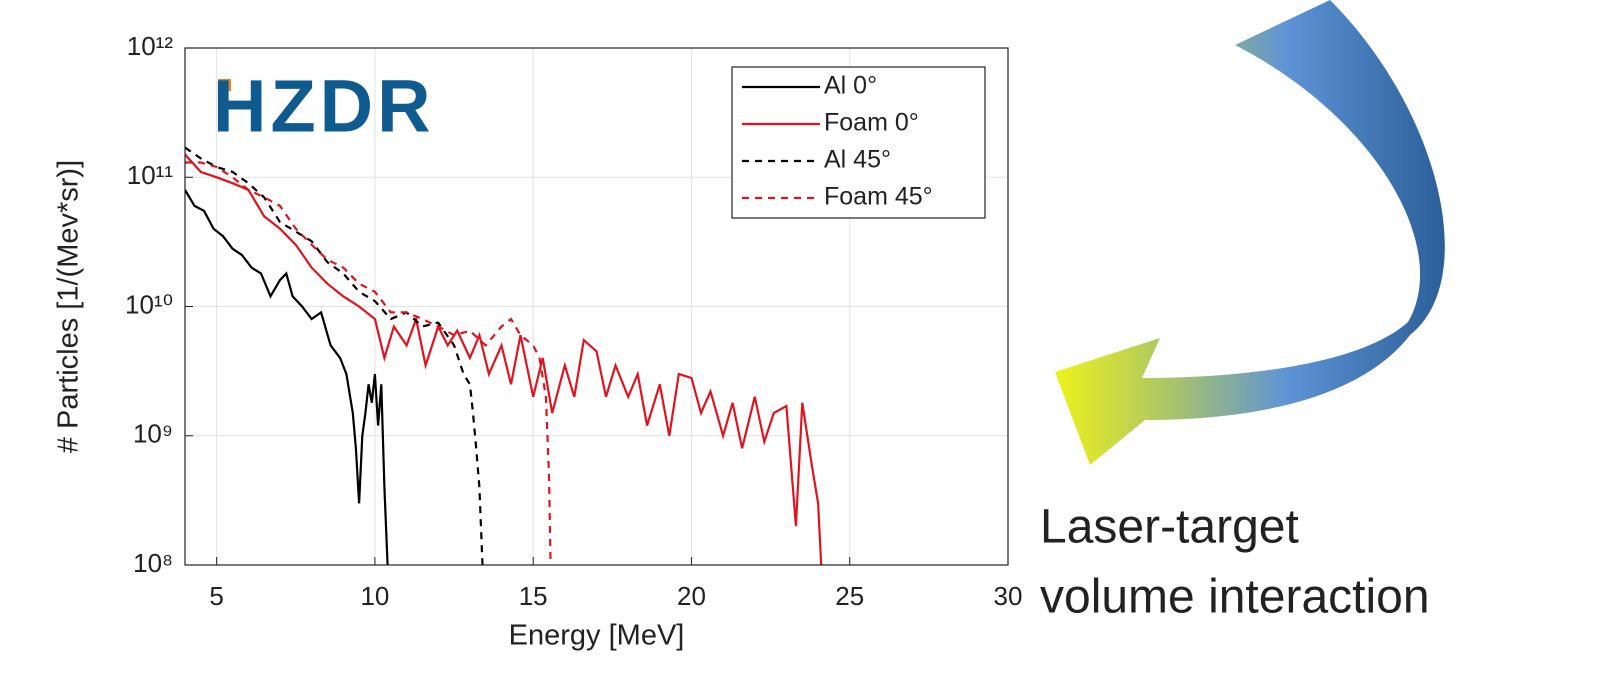 Image resolution: width=1607 pixels, height=679 pixels. What do you see at coordinates (858, 142) in the screenshot?
I see `legend-box` at bounding box center [858, 142].